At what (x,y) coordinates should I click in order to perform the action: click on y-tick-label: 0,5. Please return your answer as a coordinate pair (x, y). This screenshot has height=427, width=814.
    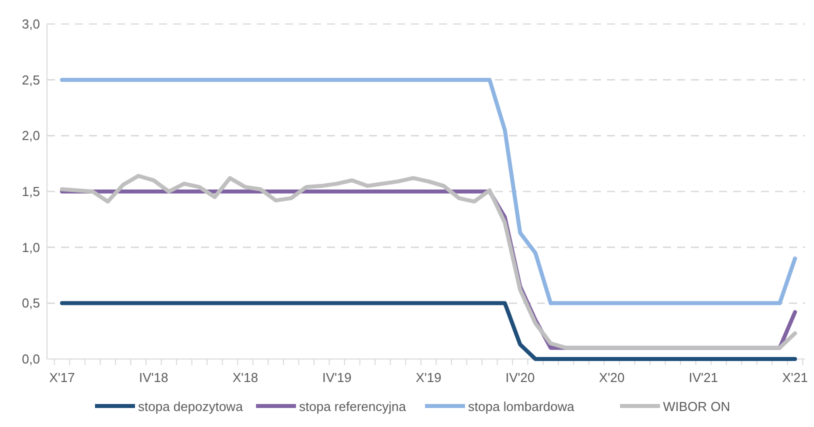
    Looking at the image, I should click on (31, 303).